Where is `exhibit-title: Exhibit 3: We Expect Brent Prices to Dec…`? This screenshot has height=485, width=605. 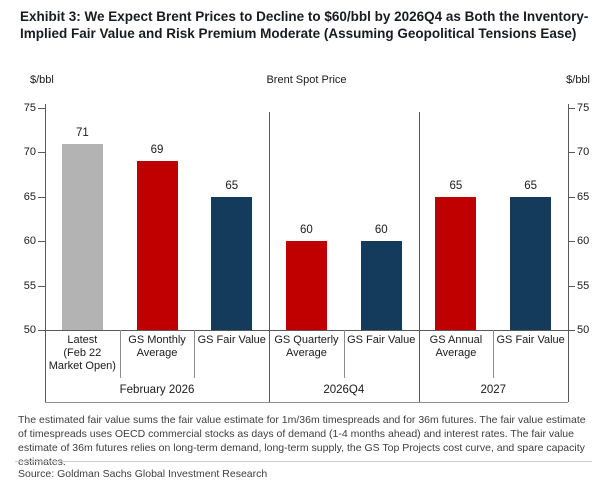 exhibit-title: Exhibit 3: We Expect Brent Prices to Dec… is located at coordinates (304, 25).